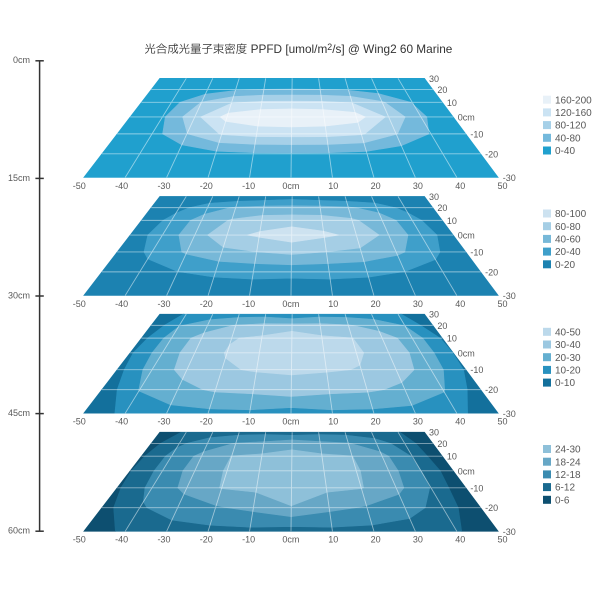 The image size is (600, 600). Describe the element at coordinates (571, 214) in the screenshot. I see `svg-text: 80-100` at that location.